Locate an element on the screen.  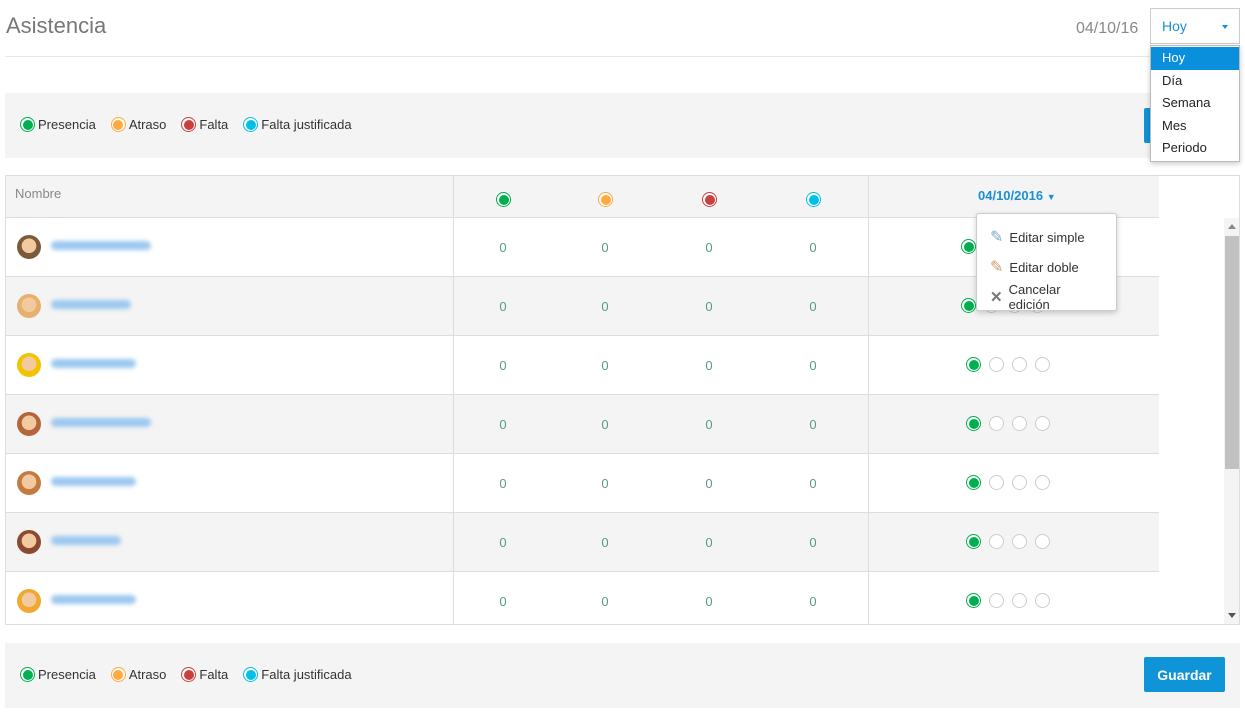
legend-item: Atraso is located at coordinates (138, 674).